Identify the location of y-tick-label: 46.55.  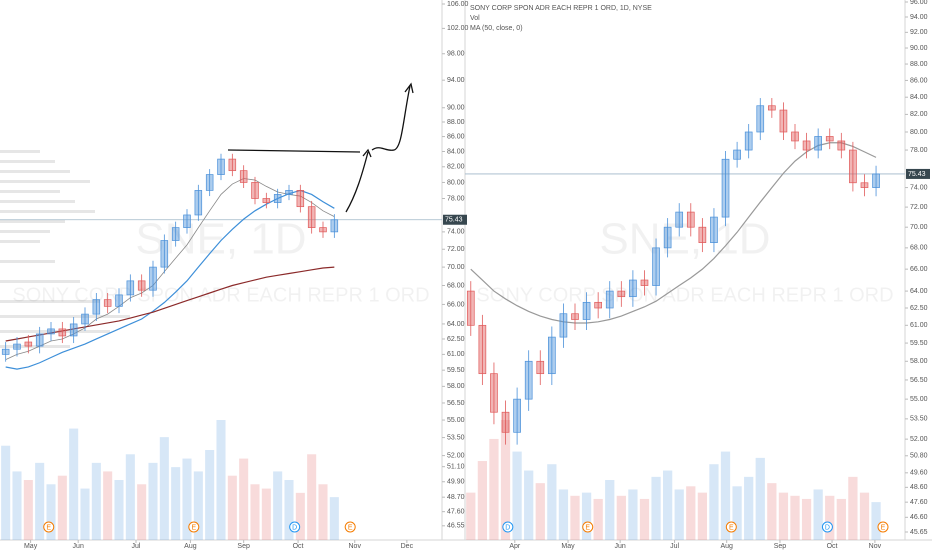
(456, 526).